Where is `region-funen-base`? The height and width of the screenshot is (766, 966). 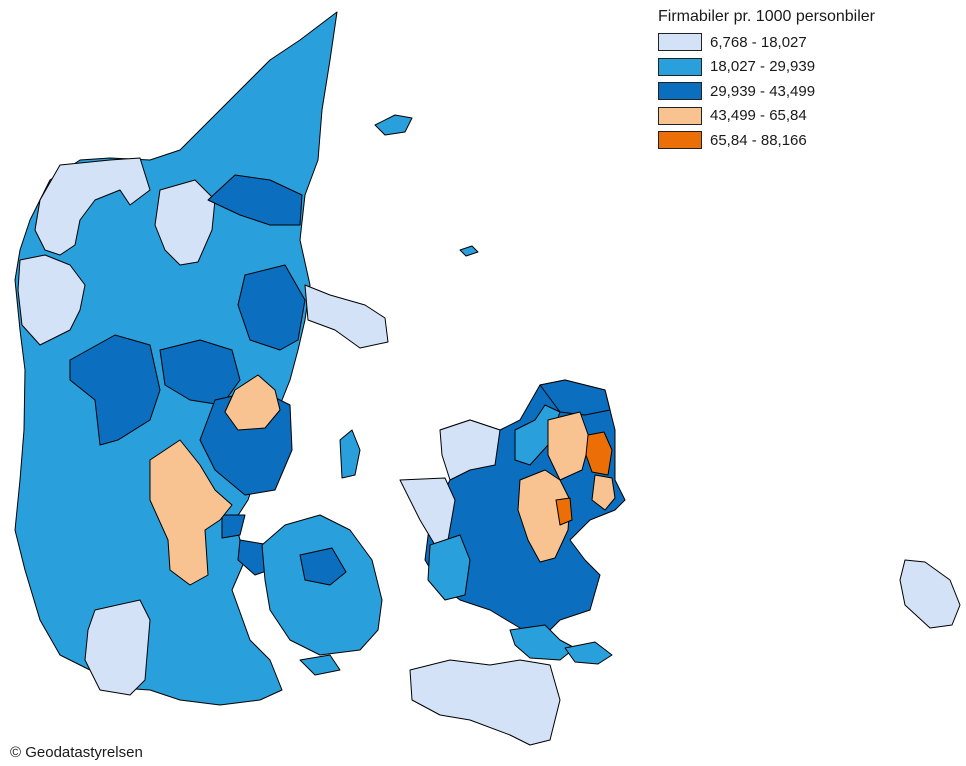 region-funen-base is located at coordinates (322, 585).